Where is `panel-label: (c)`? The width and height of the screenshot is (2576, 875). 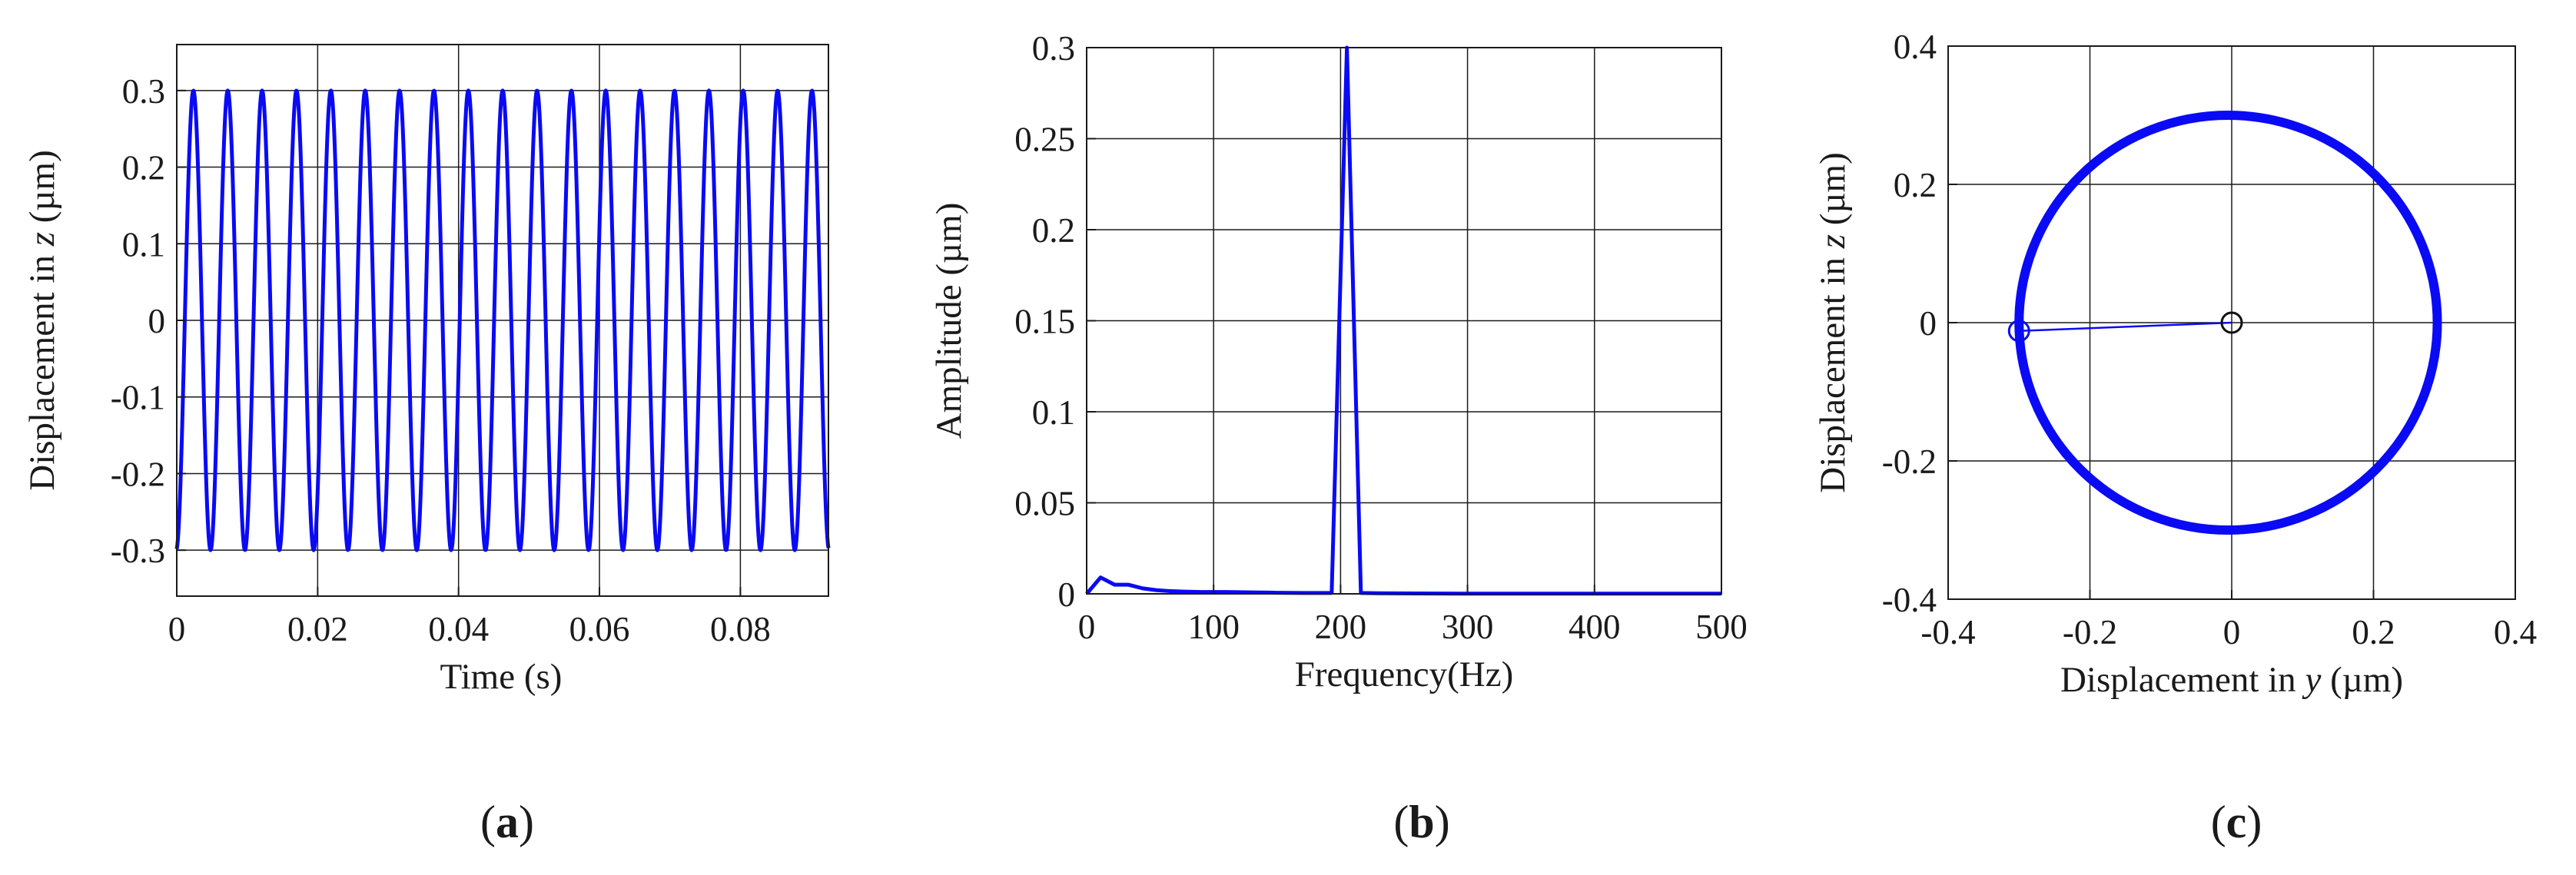 panel-label: (c) is located at coordinates (2236, 822).